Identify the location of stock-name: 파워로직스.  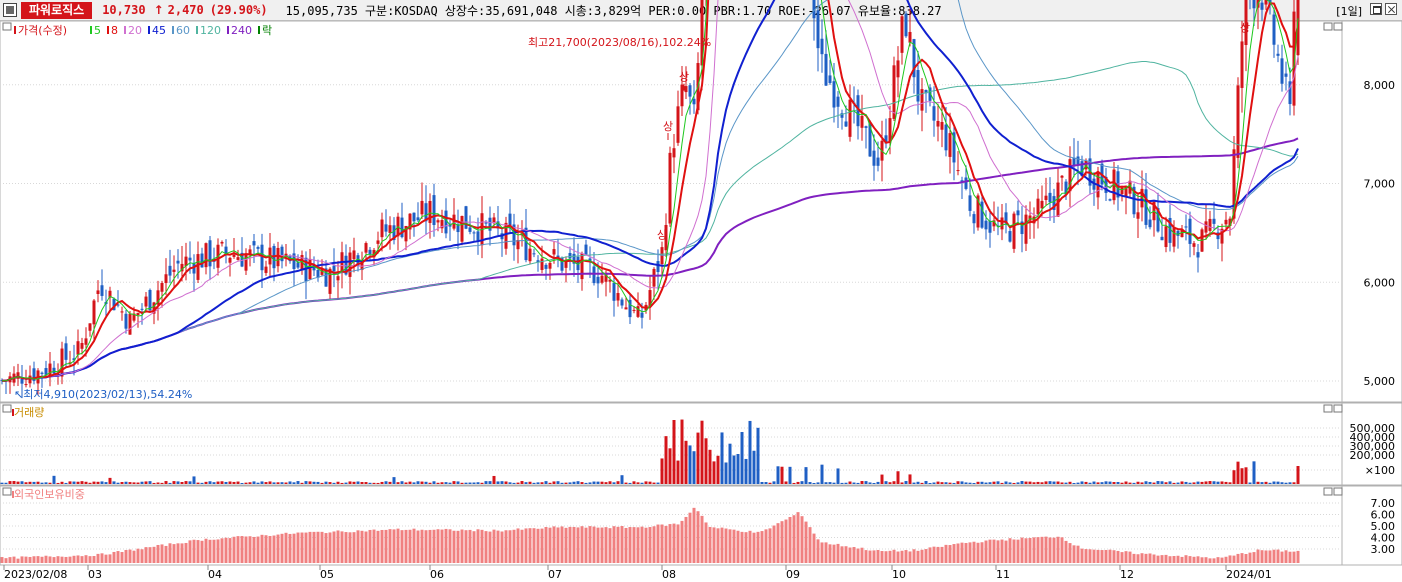
(57, 10).